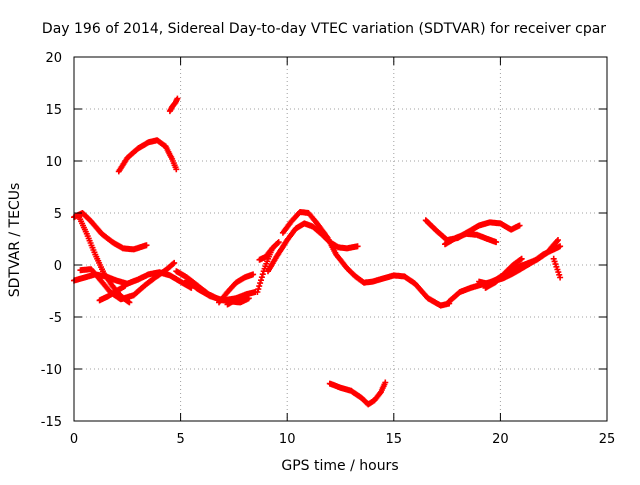  Describe the element at coordinates (394, 439) in the screenshot. I see `x-tick-label: 15` at that location.